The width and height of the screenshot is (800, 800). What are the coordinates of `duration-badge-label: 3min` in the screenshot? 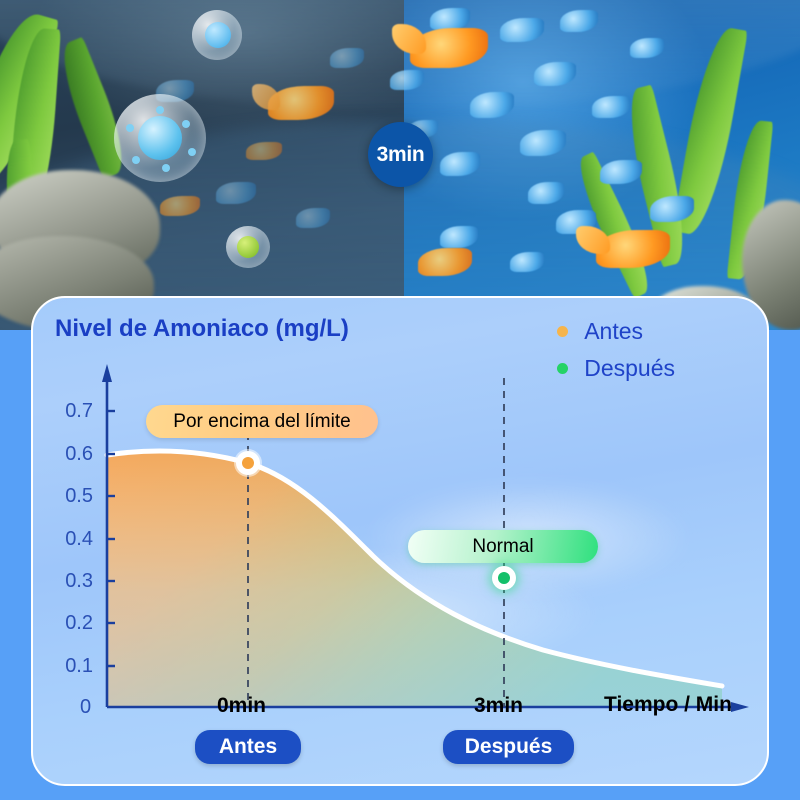 It's located at (400, 154).